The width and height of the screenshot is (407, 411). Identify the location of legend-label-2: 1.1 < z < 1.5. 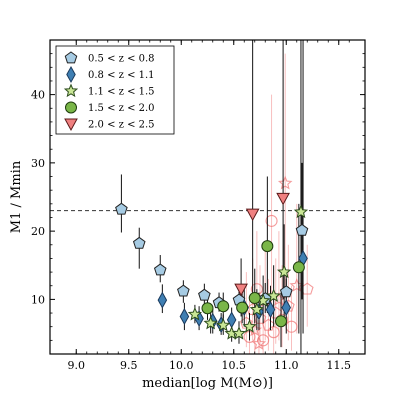
(121, 92).